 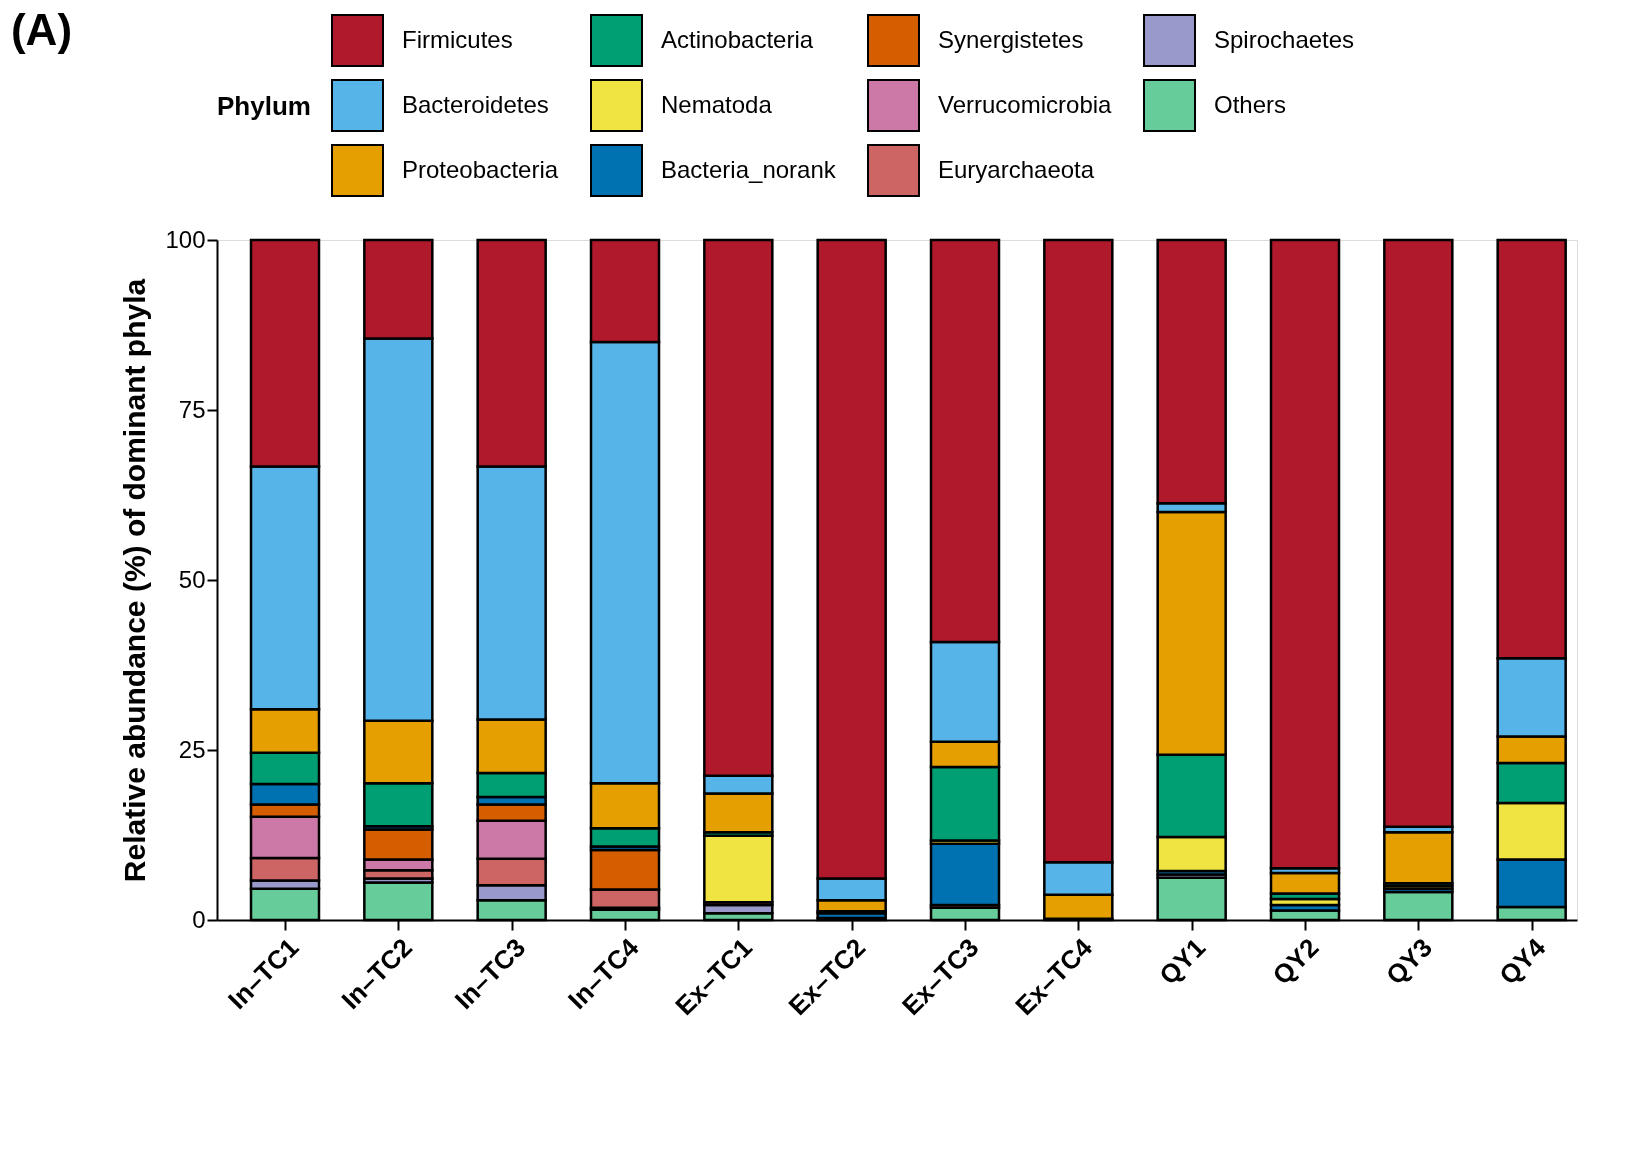 What do you see at coordinates (480, 169) in the screenshot?
I see `legend-label: Proteobacteria` at bounding box center [480, 169].